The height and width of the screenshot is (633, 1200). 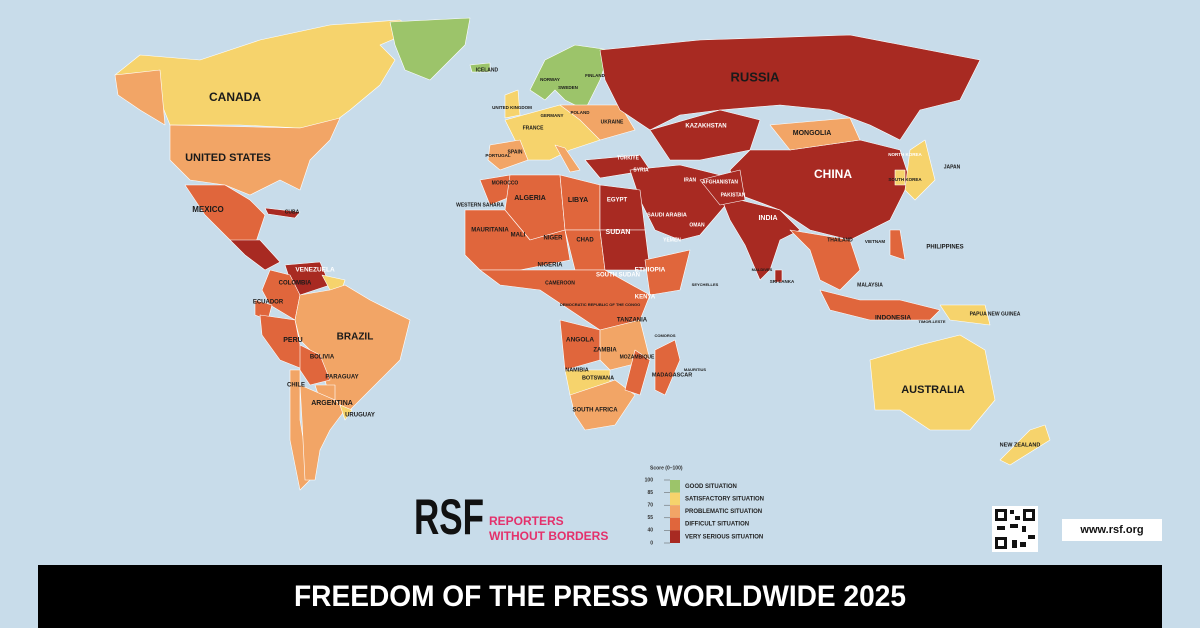 I want to click on country-label: COMOROS, so click(x=664, y=335).